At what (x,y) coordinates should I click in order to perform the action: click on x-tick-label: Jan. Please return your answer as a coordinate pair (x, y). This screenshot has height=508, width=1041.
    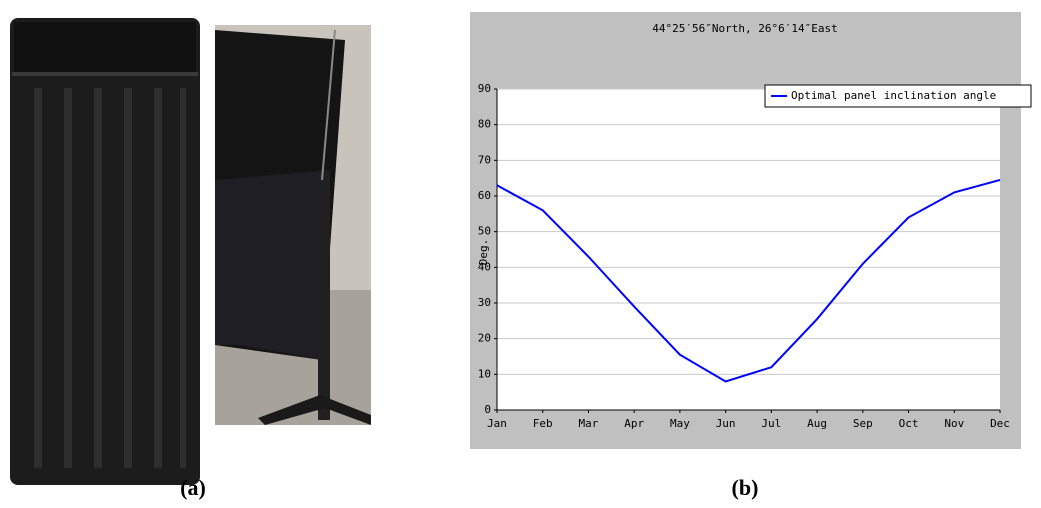
    Looking at the image, I should click on (497, 423).